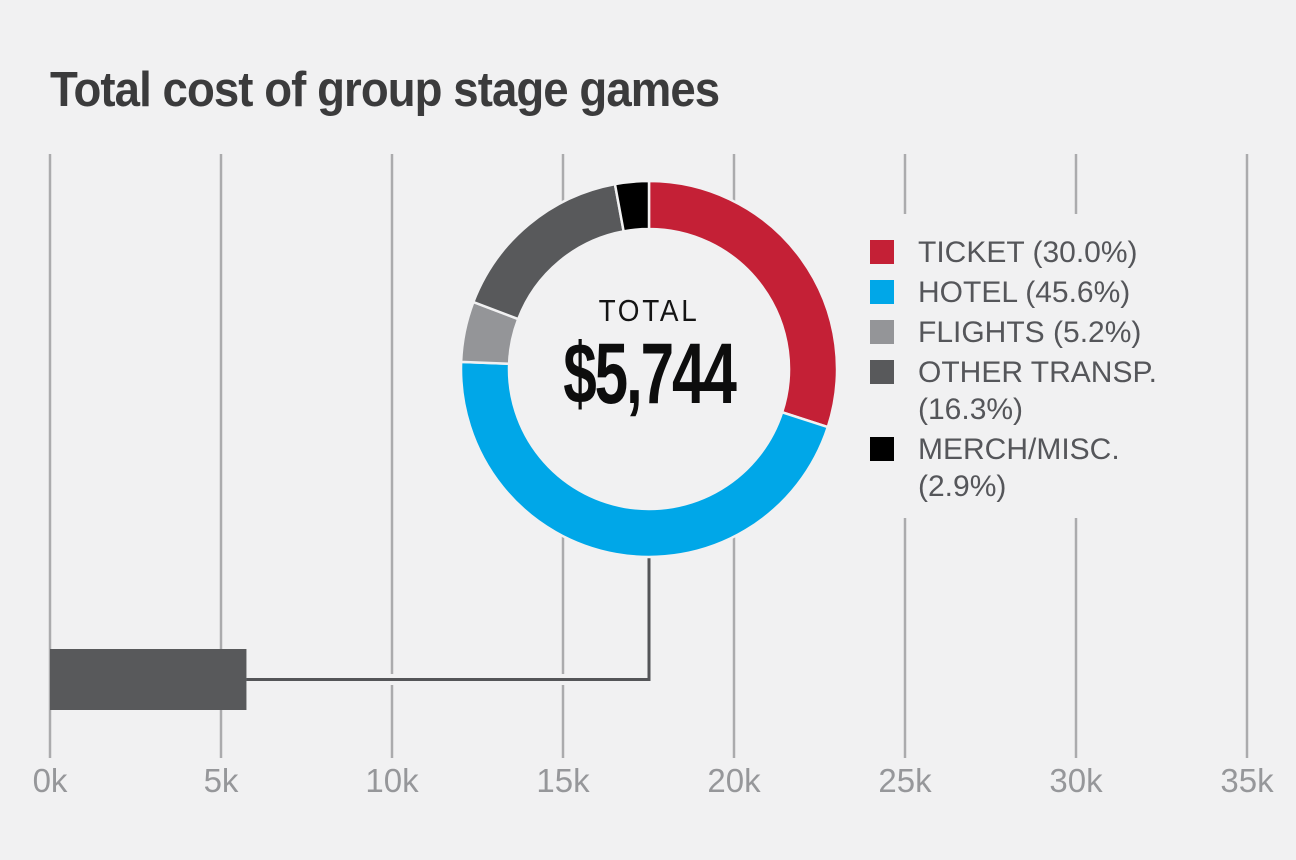  I want to click on legend-item-other-transp: OTHER TRANSP. (16.3%), so click(1030, 391).